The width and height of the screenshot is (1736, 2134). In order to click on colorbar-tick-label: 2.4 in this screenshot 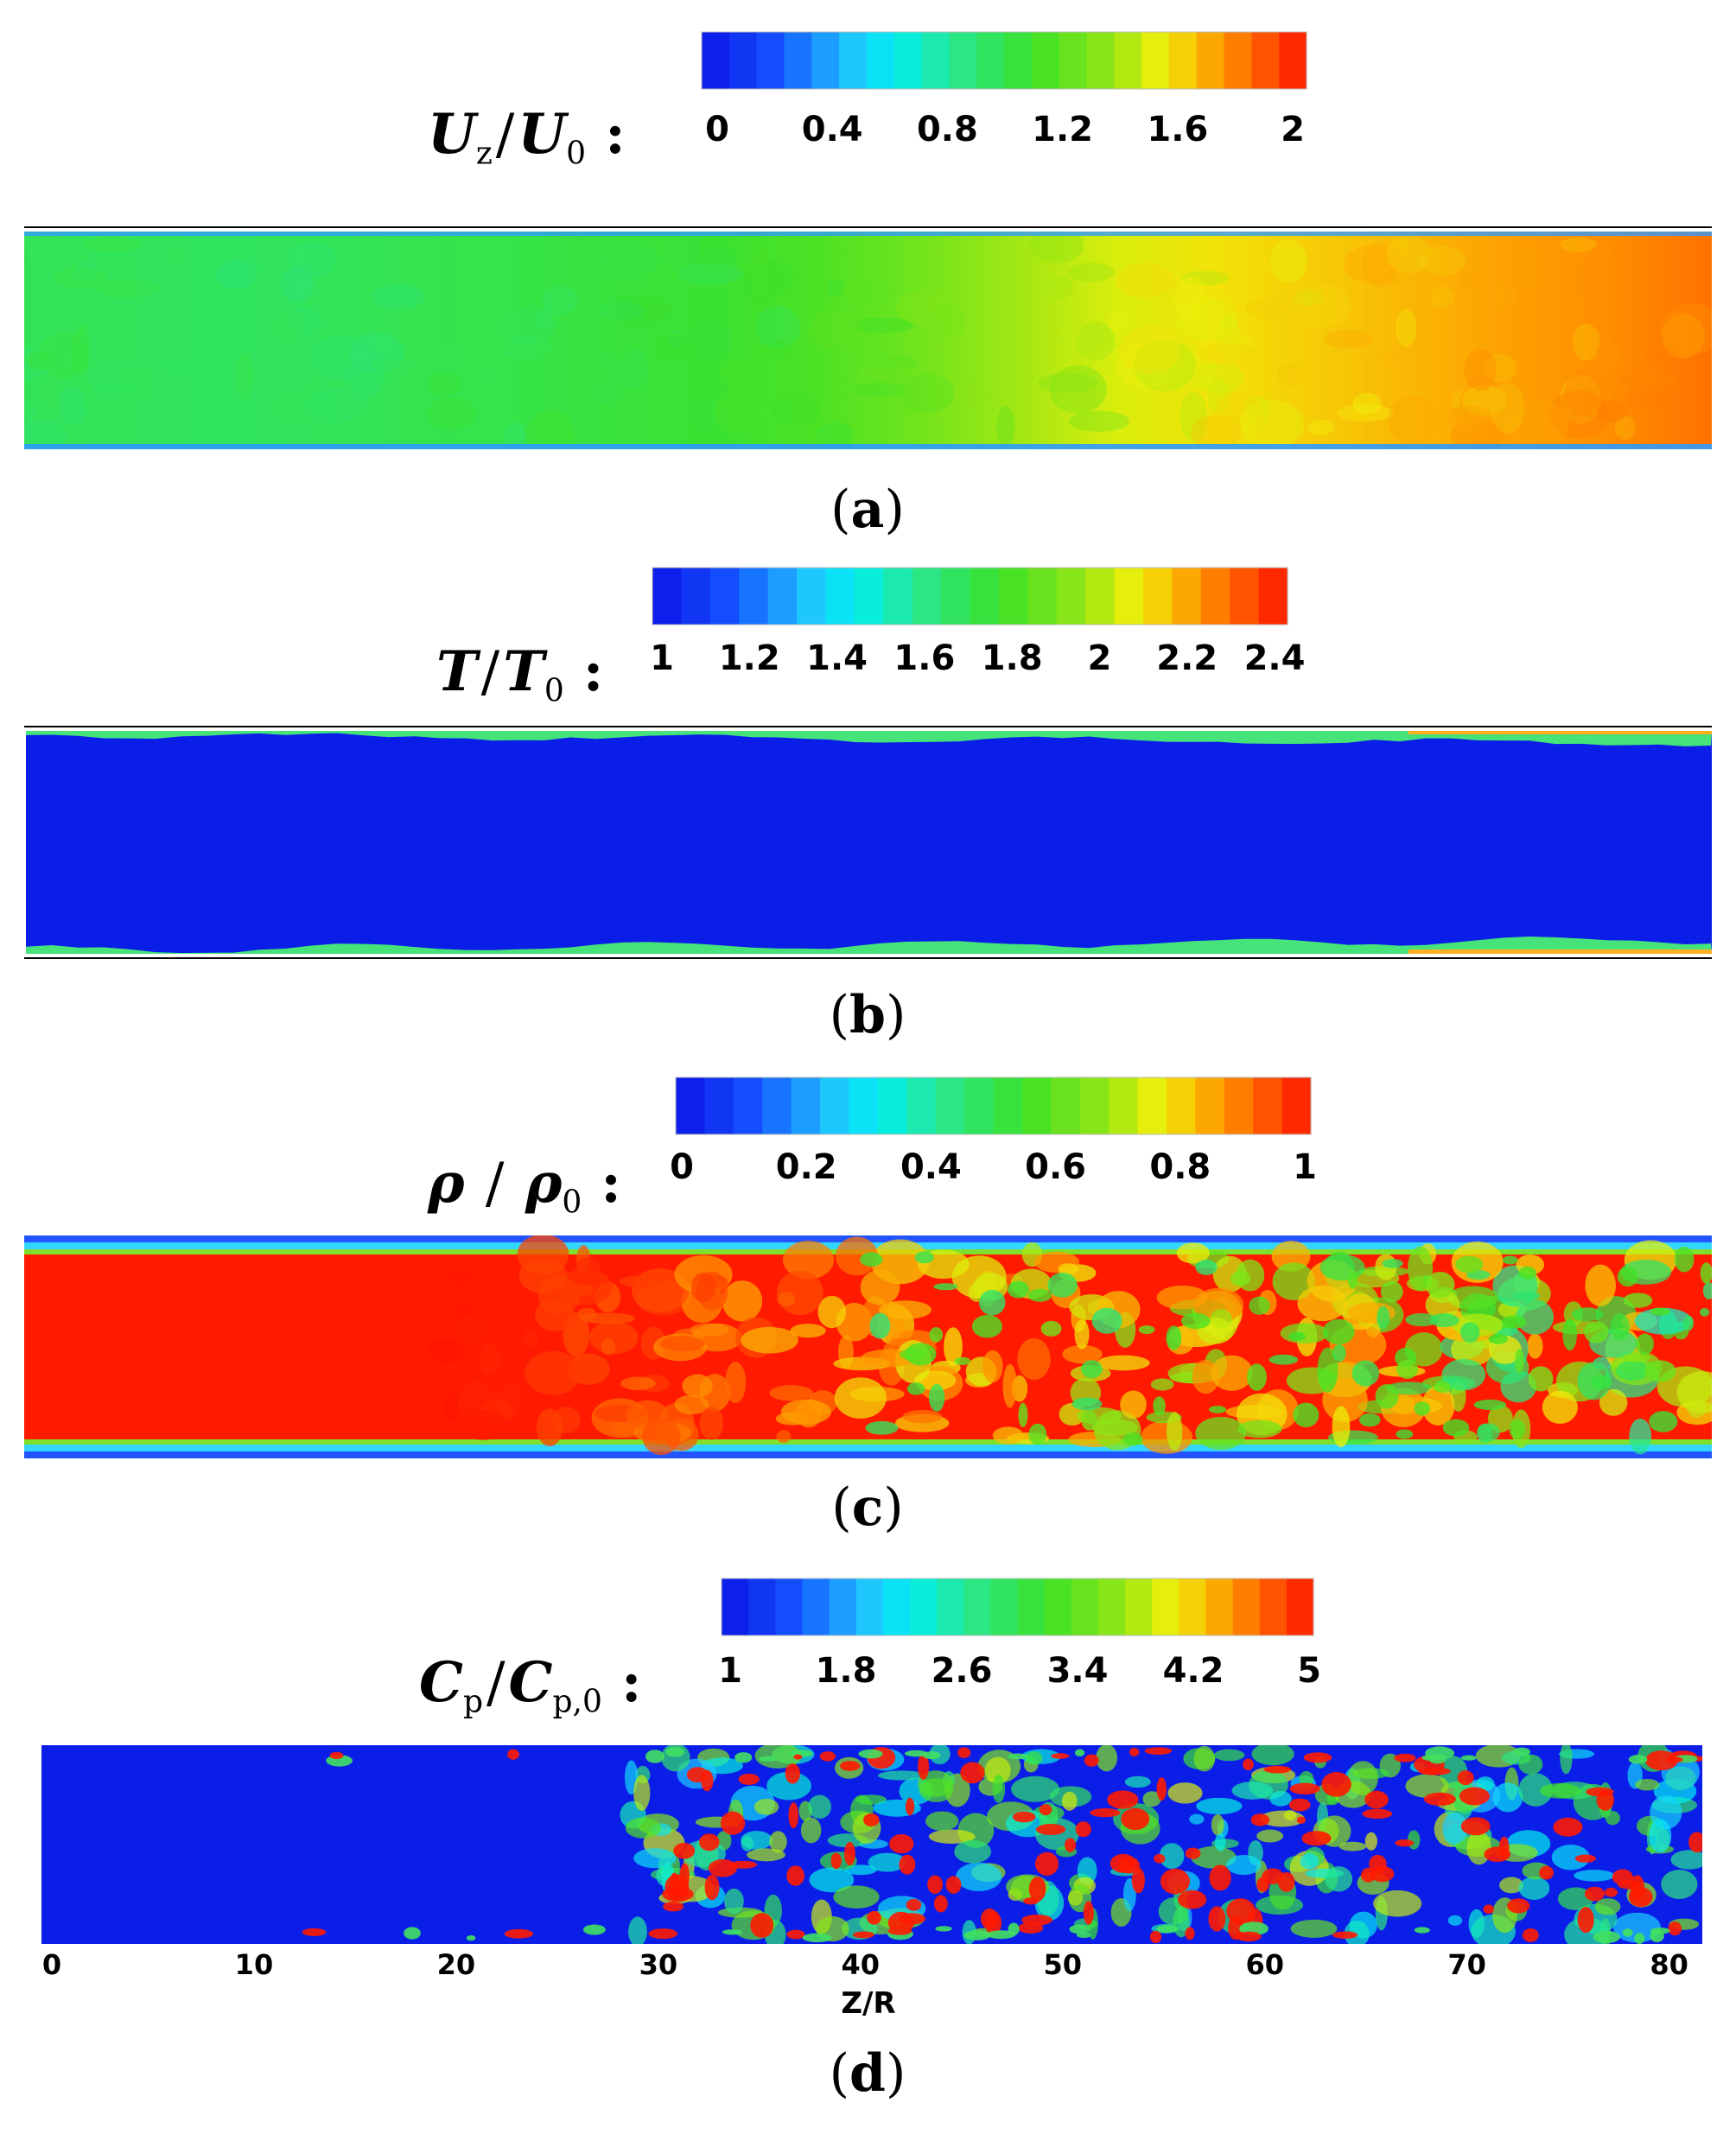, I will do `click(1275, 658)`.